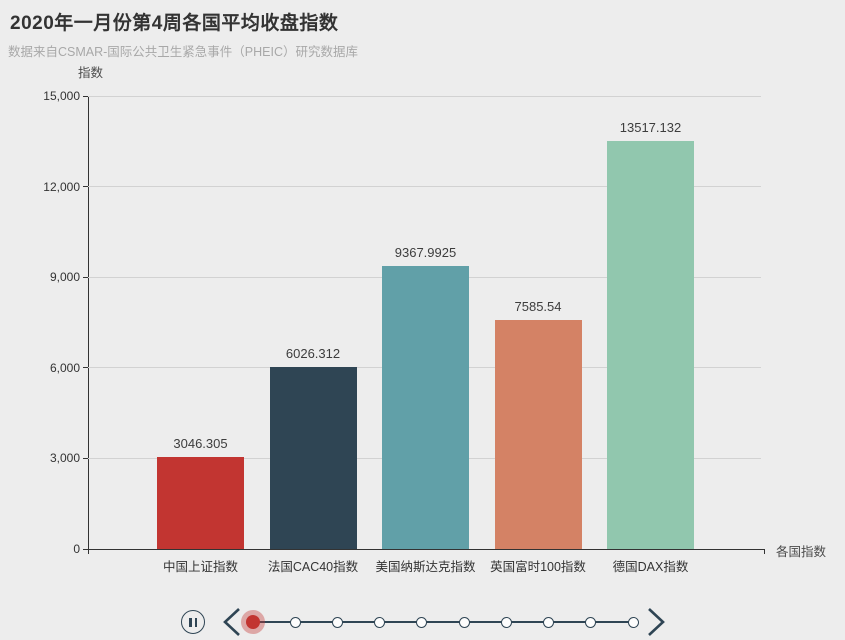 Image resolution: width=845 pixels, height=640 pixels. Describe the element at coordinates (650, 567) in the screenshot. I see `x-axis-category-label: 德国DAX指数` at that location.